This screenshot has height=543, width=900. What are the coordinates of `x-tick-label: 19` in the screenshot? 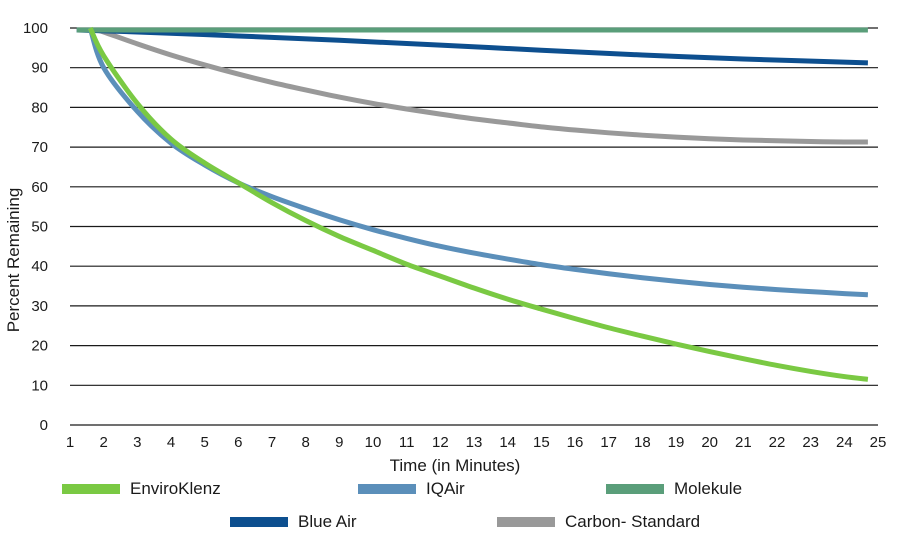 It's located at (676, 442).